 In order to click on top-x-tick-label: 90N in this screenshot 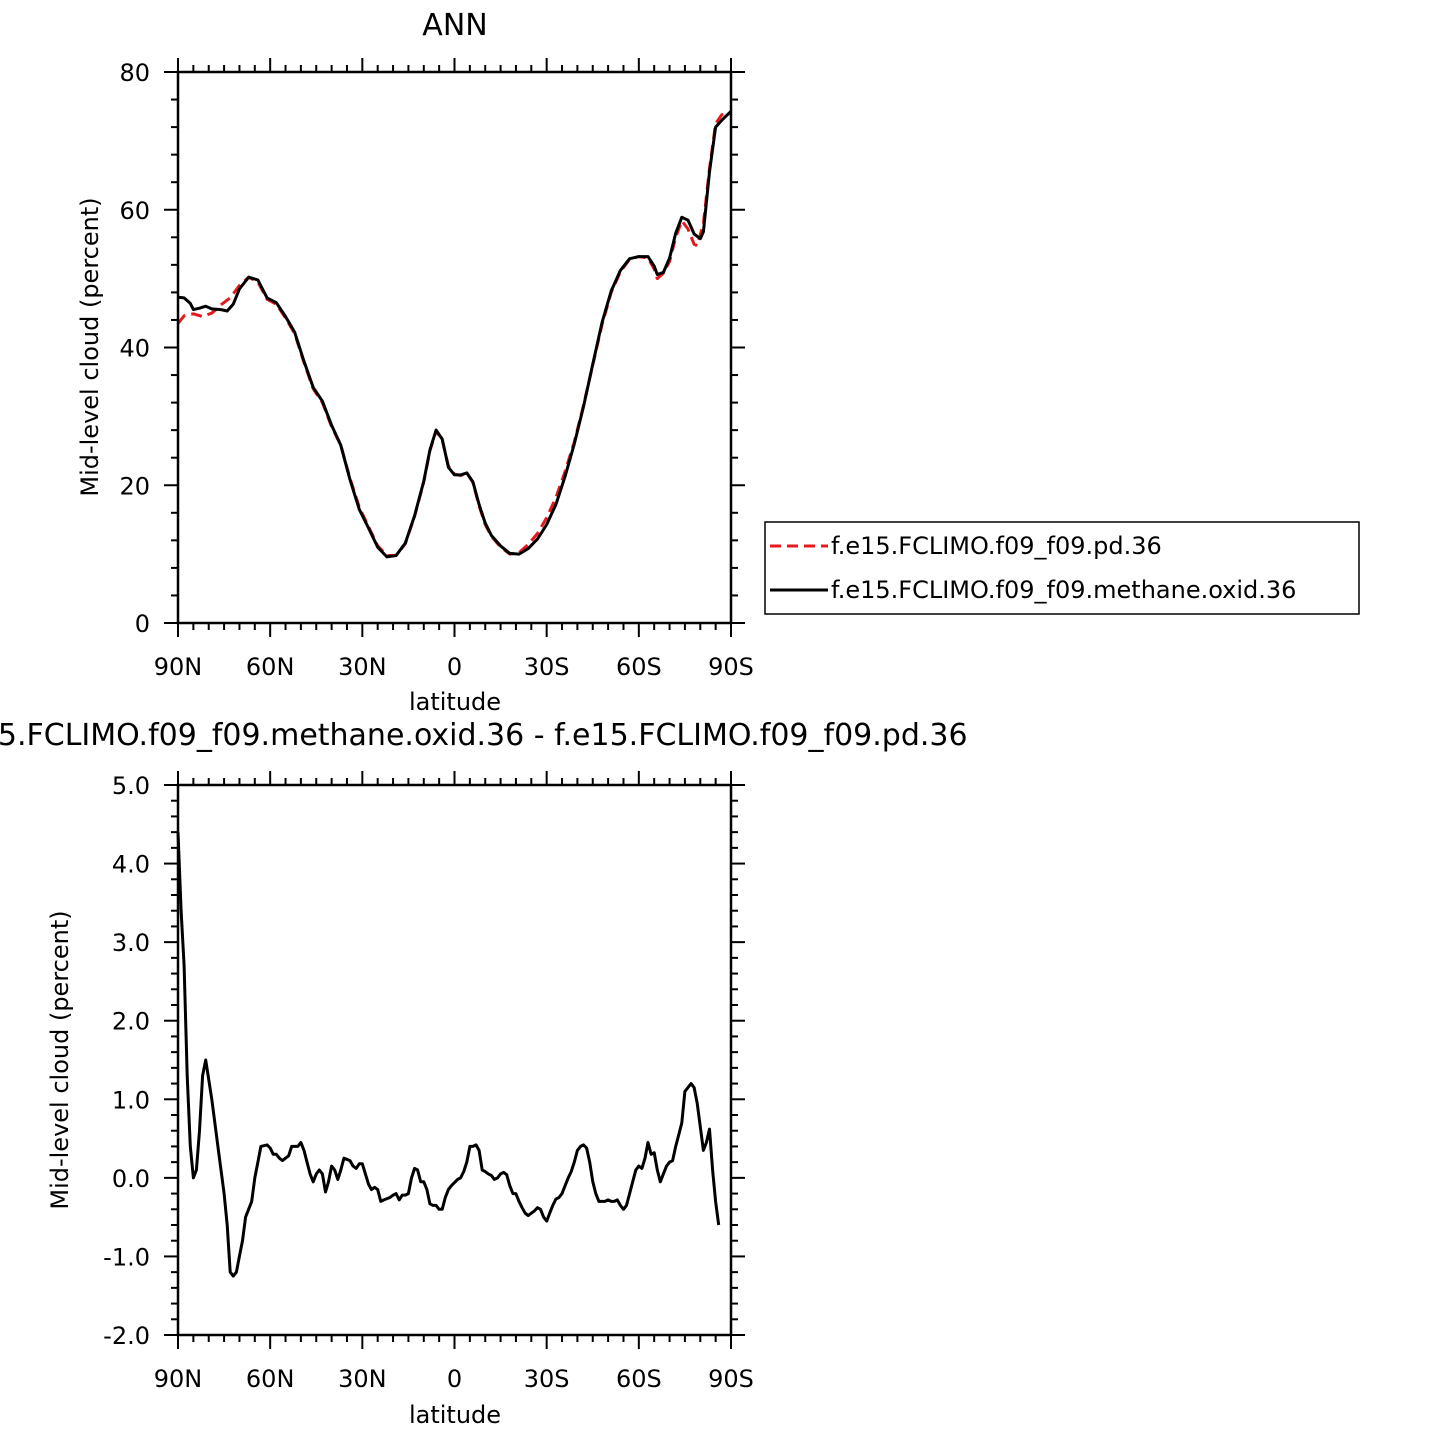, I will do `click(178, 667)`.